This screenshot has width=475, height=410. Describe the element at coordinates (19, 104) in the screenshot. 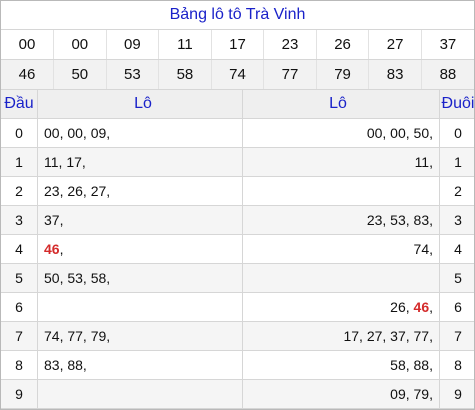

I see `header-dau: Đầu` at that location.